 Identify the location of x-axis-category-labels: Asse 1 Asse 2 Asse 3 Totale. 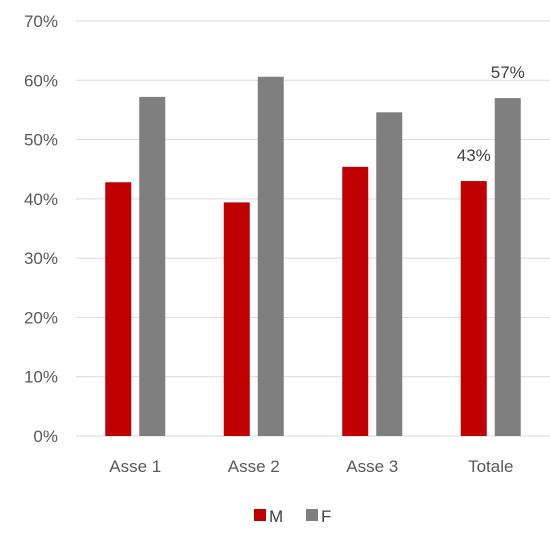
(311, 466).